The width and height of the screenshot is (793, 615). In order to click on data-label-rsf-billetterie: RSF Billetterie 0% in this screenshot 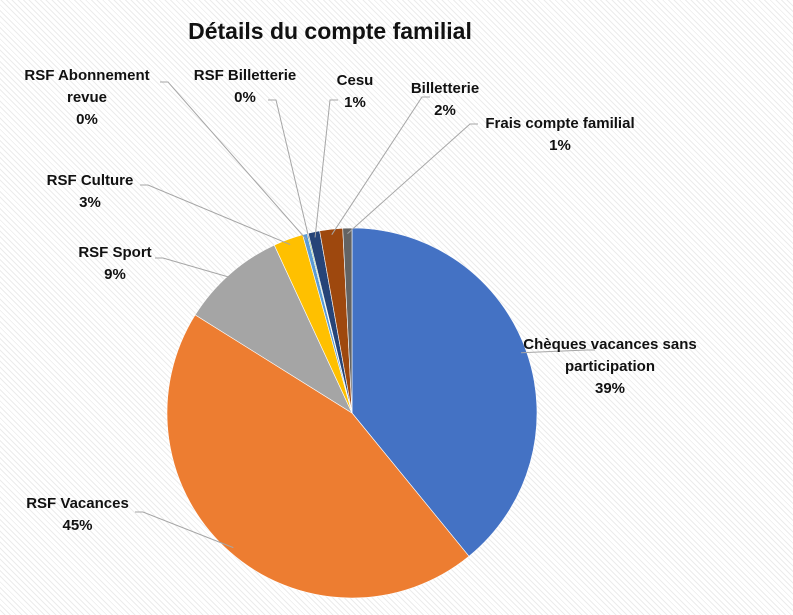, I will do `click(245, 86)`.